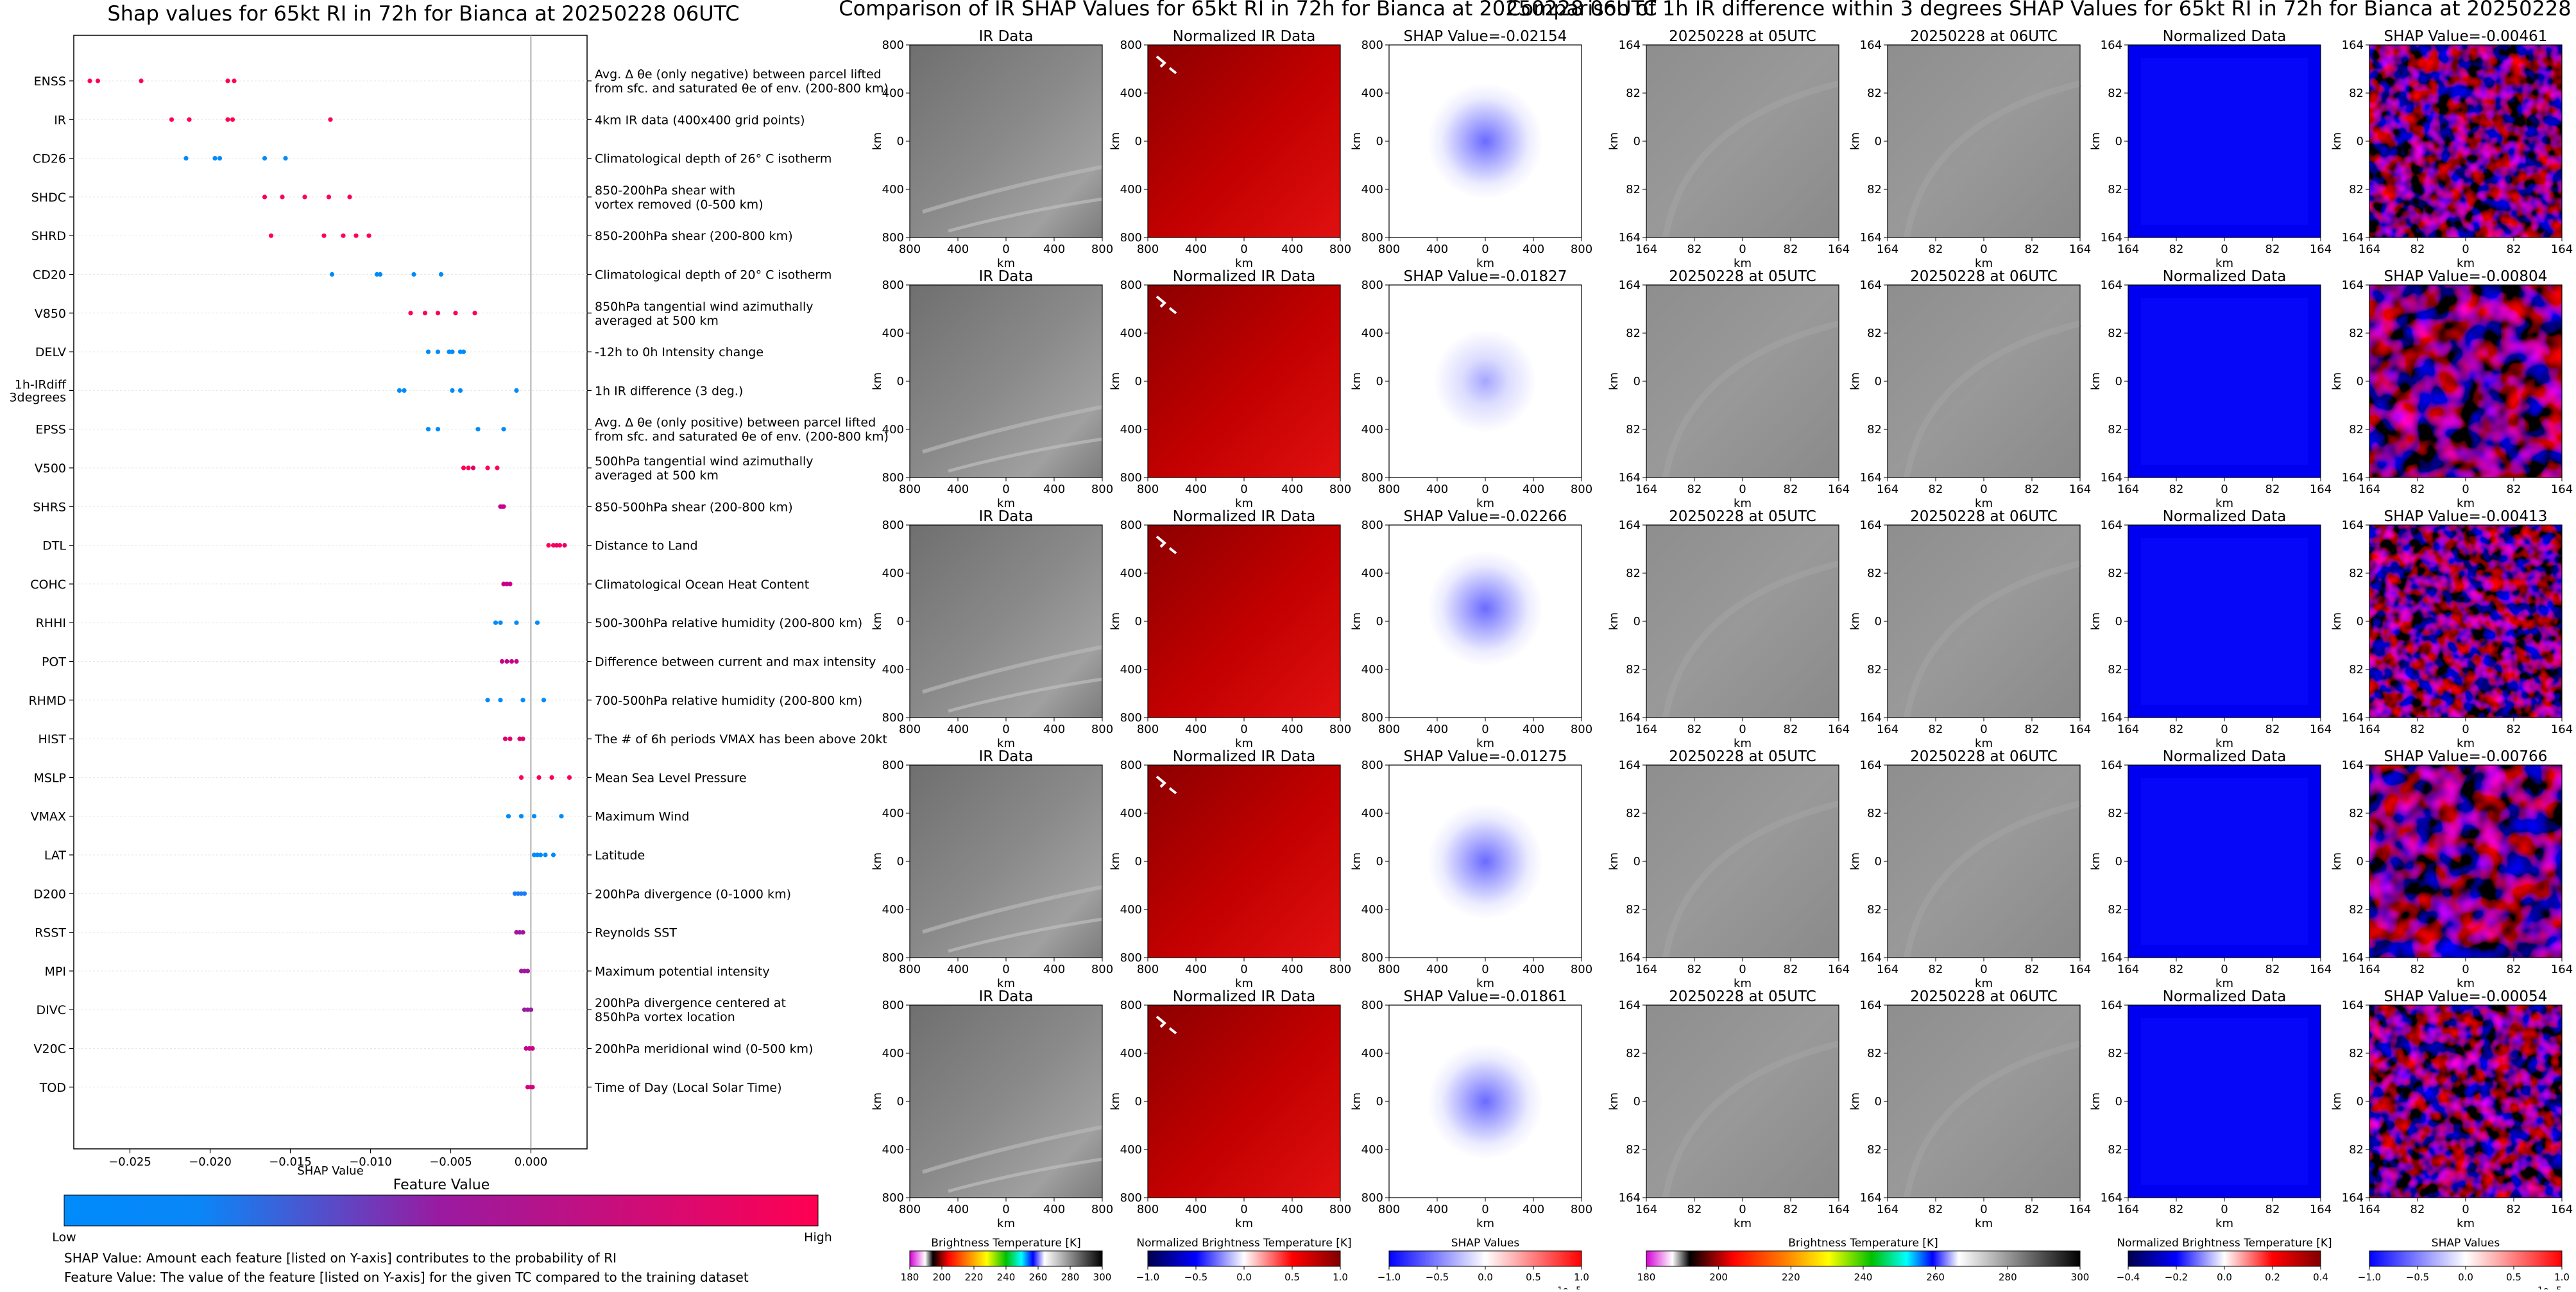 Image resolution: width=2576 pixels, height=1292 pixels. I want to click on colorbar-tick-label: 0.0, so click(2224, 1277).